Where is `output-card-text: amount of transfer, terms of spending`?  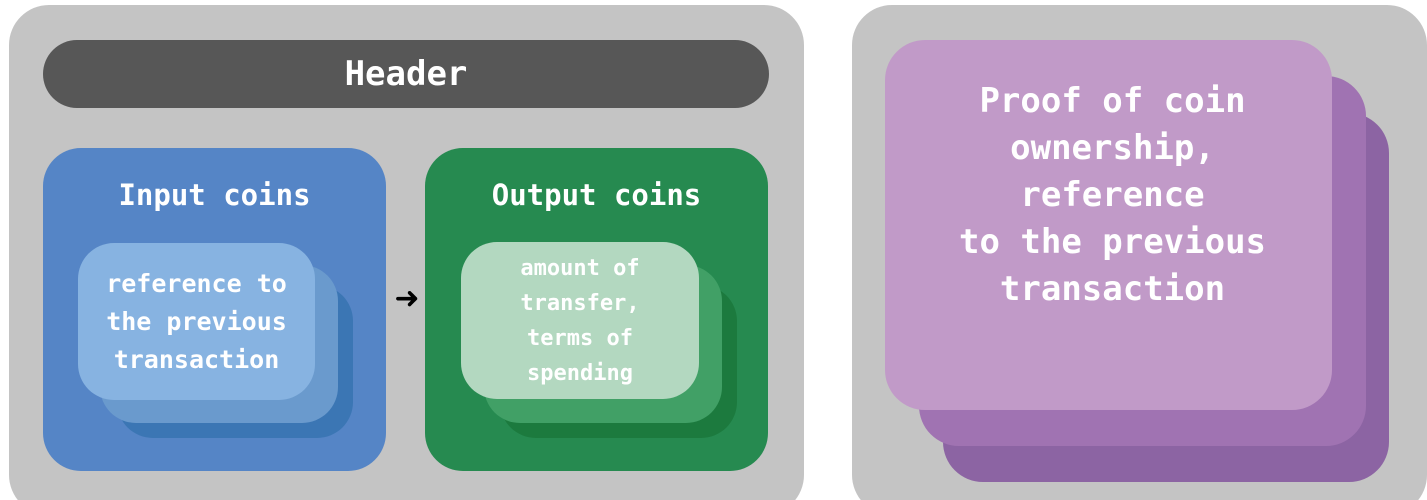 output-card-text: amount of transfer, terms of spending is located at coordinates (580, 320).